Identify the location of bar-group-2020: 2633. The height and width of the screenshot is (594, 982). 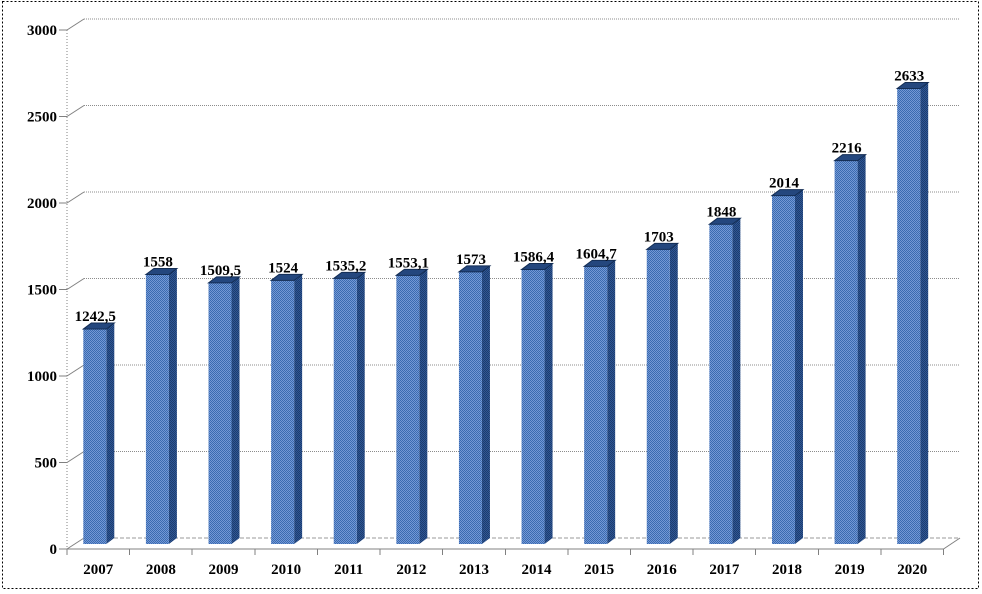
(912, 306).